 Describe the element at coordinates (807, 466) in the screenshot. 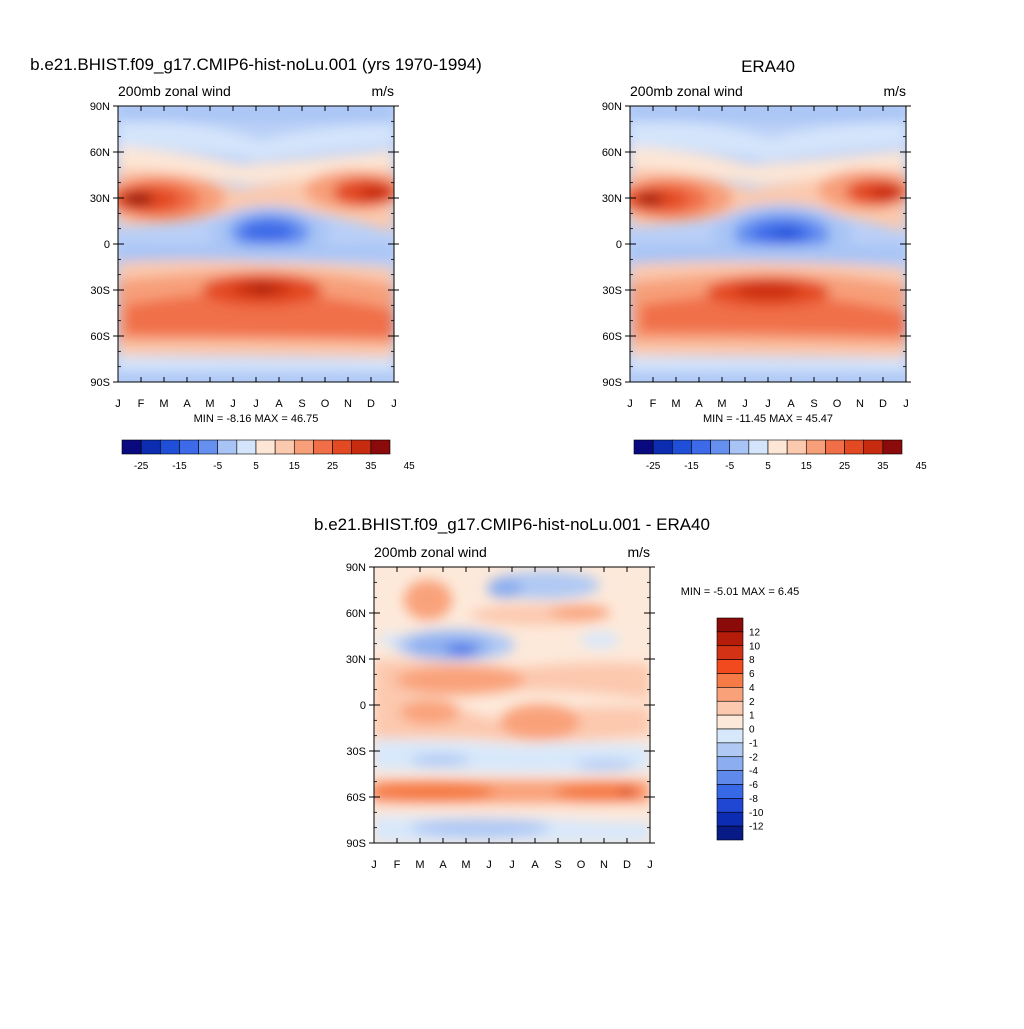

I see `colorbar-label: 15` at that location.